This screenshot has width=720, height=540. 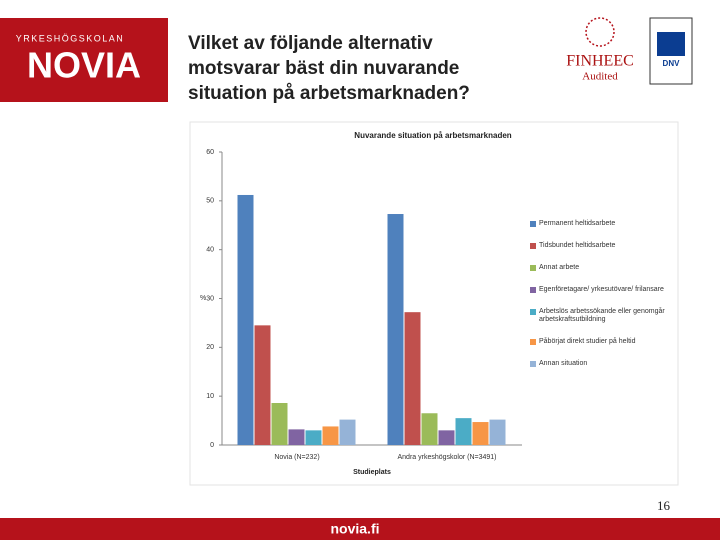 I want to click on dnv-text: DNV, so click(x=672, y=63).